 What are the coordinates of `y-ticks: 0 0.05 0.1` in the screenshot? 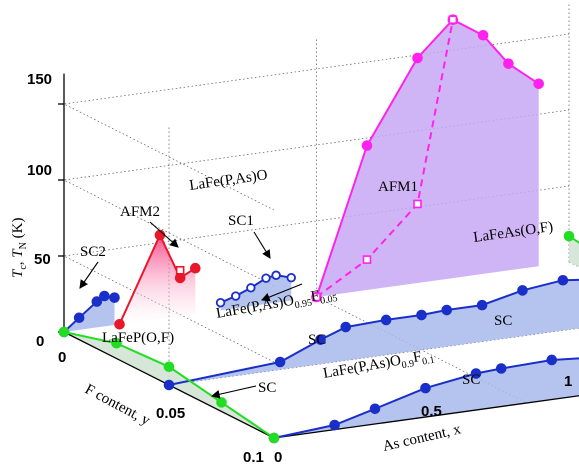 It's located at (161, 407).